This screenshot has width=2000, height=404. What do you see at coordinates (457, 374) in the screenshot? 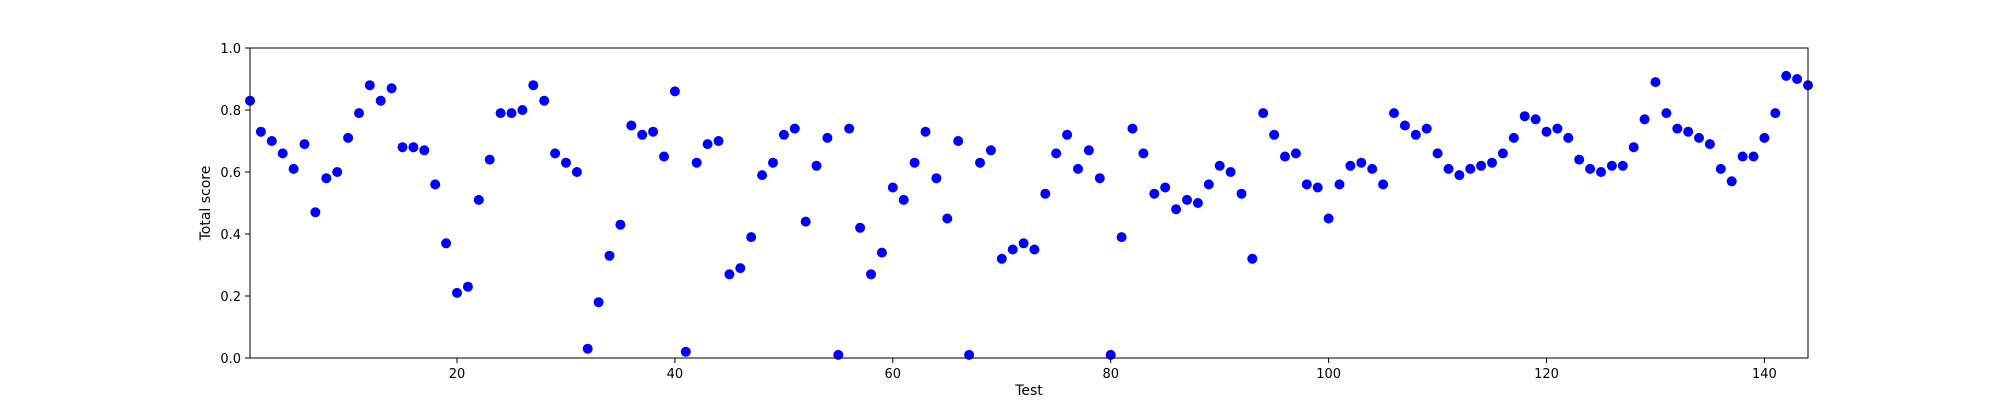
I see `x-tick-label: 20` at bounding box center [457, 374].